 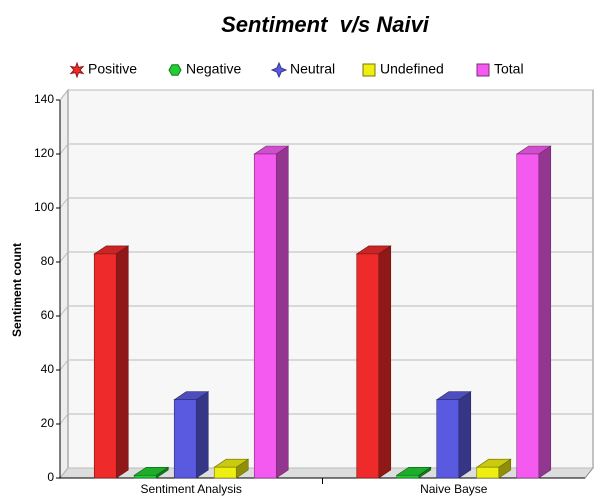 What do you see at coordinates (48, 261) in the screenshot?
I see `y-tick-label: 80` at bounding box center [48, 261].